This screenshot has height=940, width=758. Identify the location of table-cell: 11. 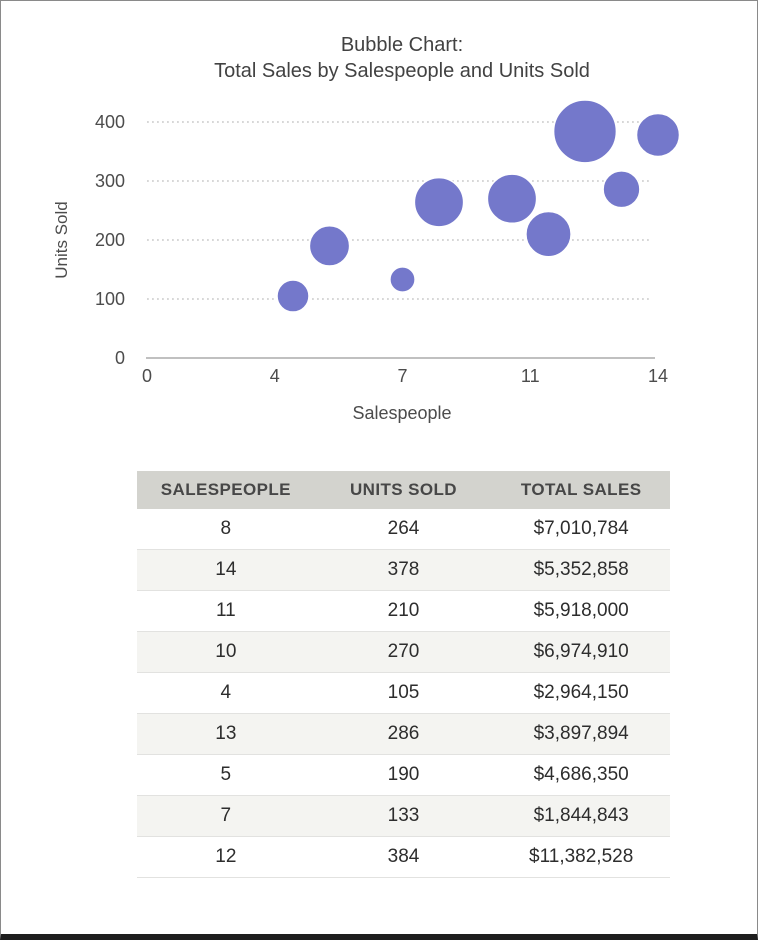
(226, 611).